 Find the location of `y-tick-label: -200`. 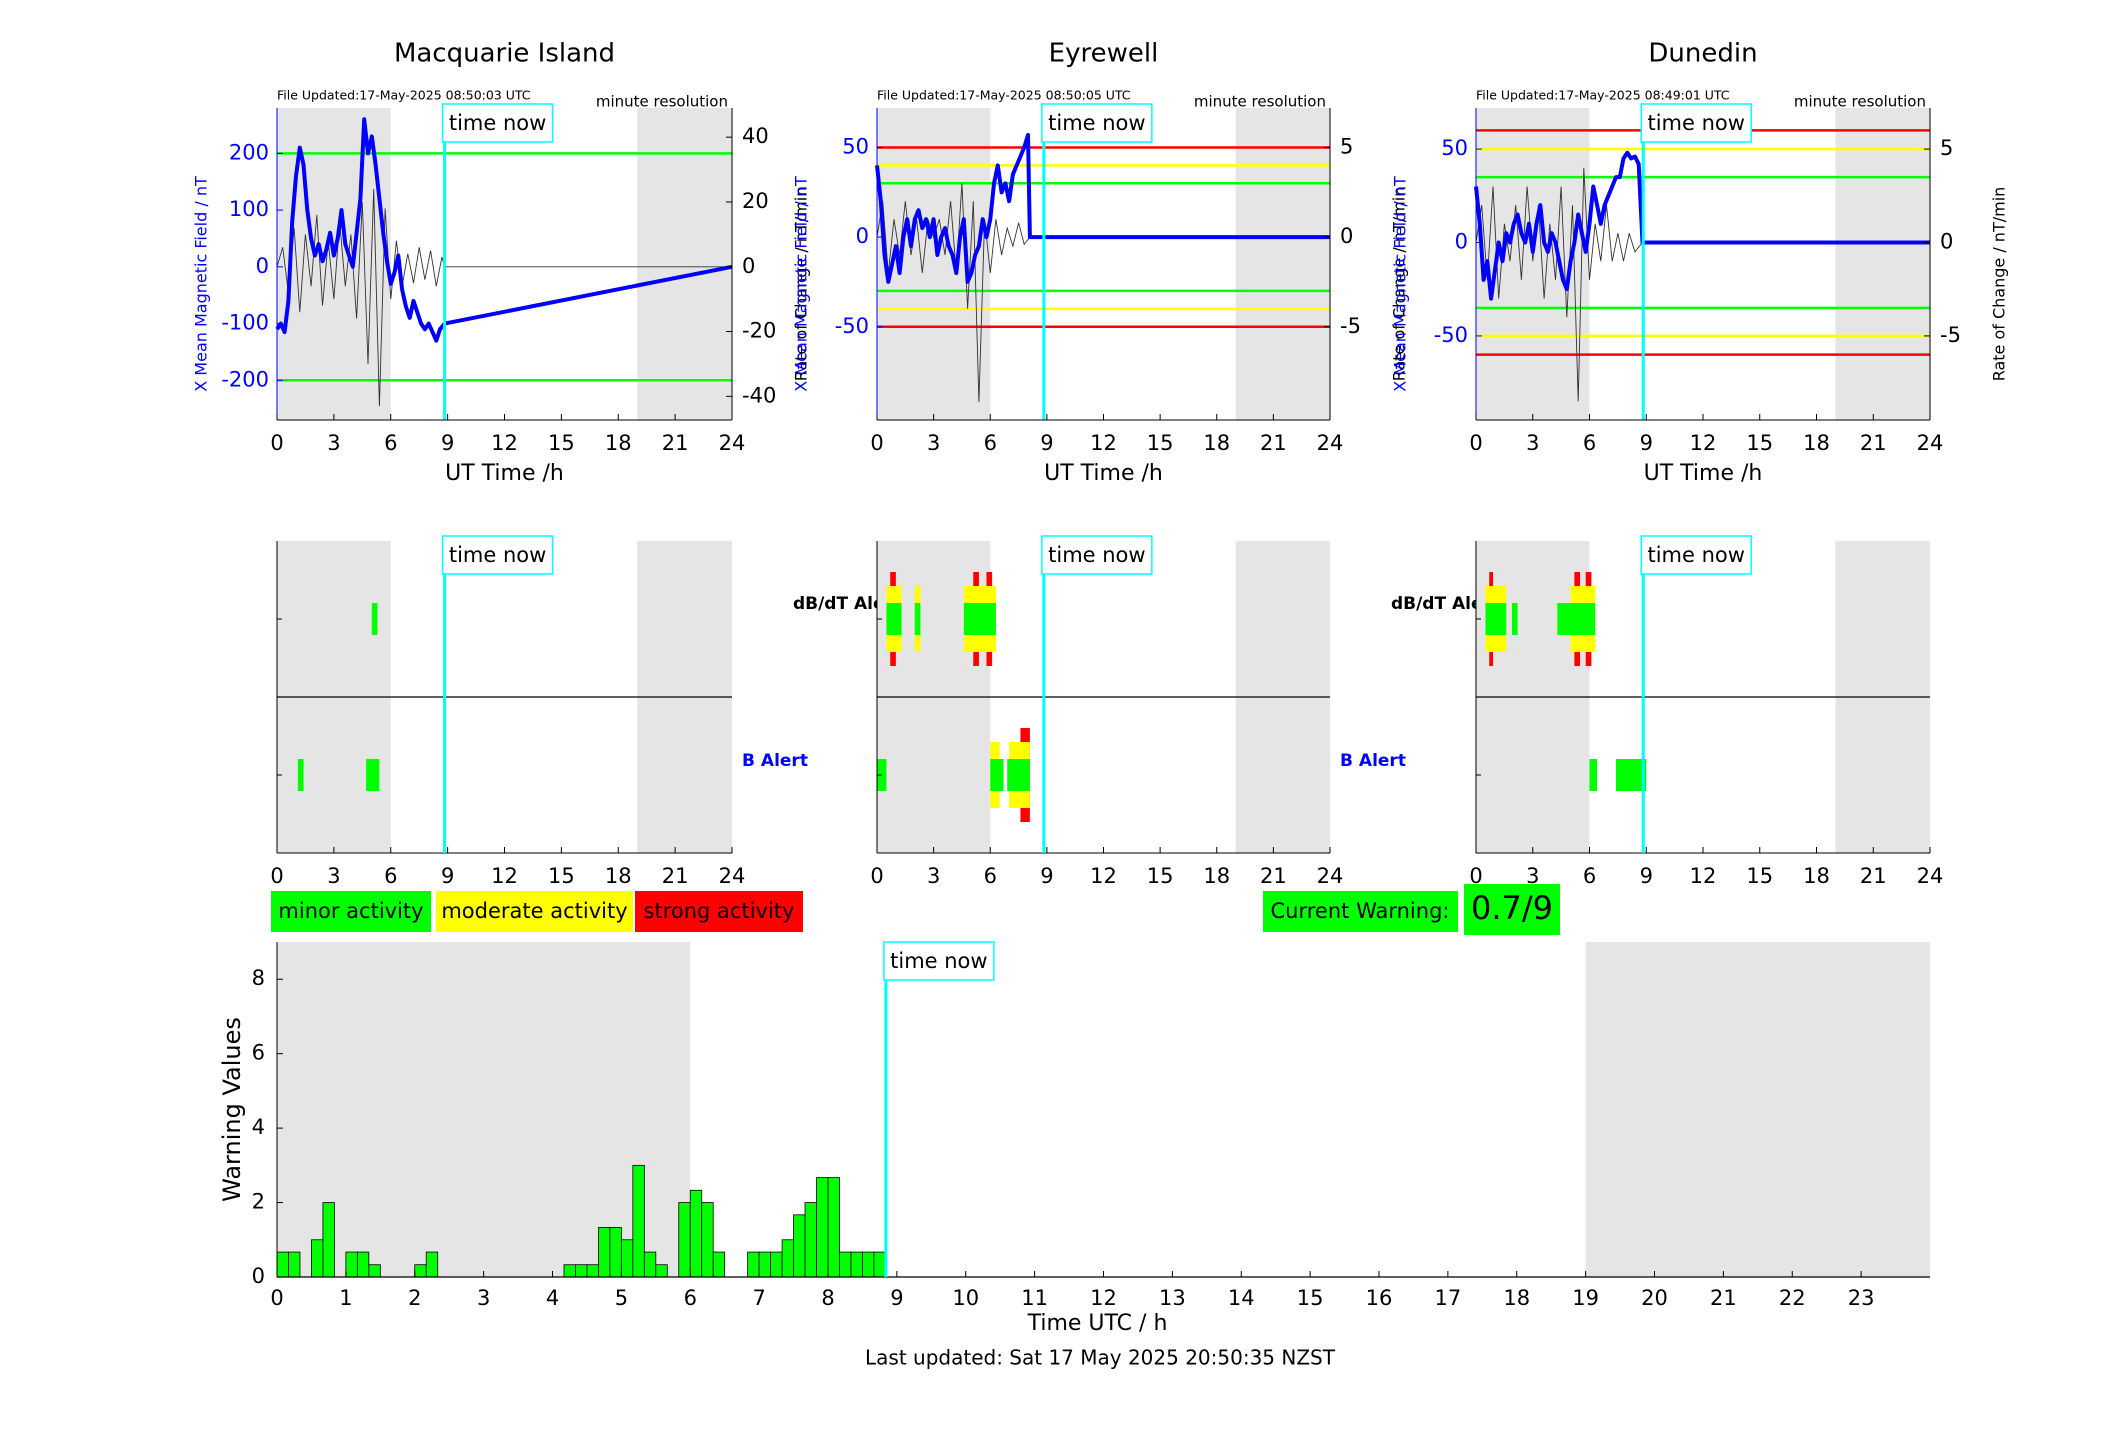

y-tick-label: -200 is located at coordinates (245, 379).